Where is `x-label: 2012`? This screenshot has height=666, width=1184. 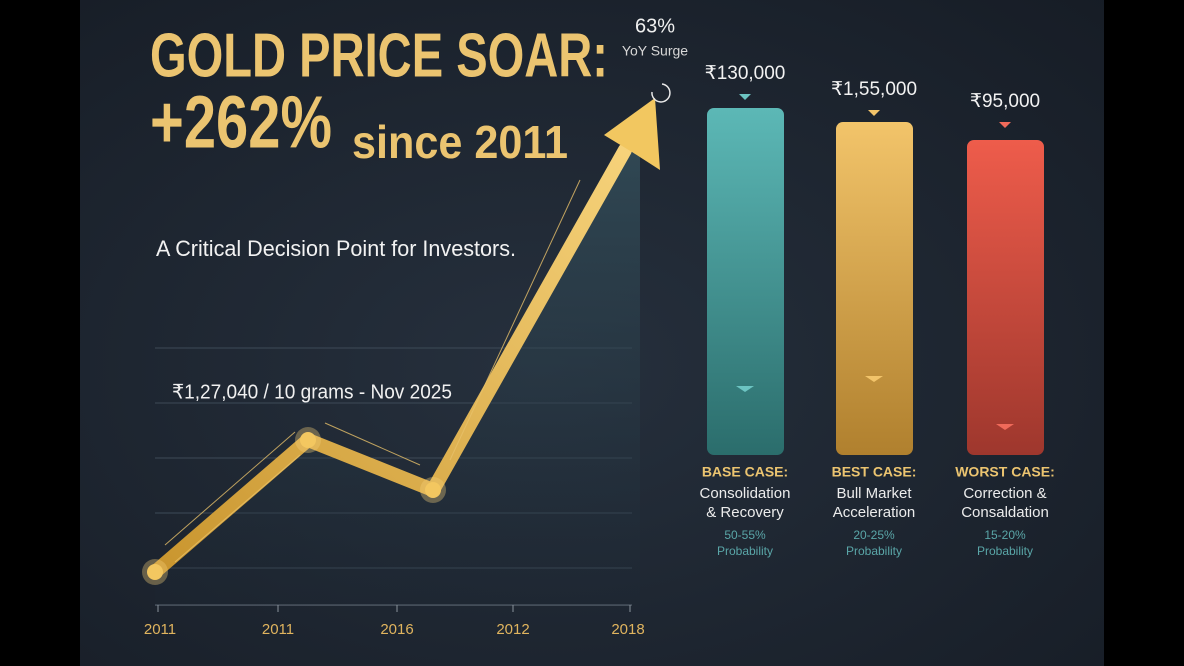
x-label: 2012 is located at coordinates (512, 629).